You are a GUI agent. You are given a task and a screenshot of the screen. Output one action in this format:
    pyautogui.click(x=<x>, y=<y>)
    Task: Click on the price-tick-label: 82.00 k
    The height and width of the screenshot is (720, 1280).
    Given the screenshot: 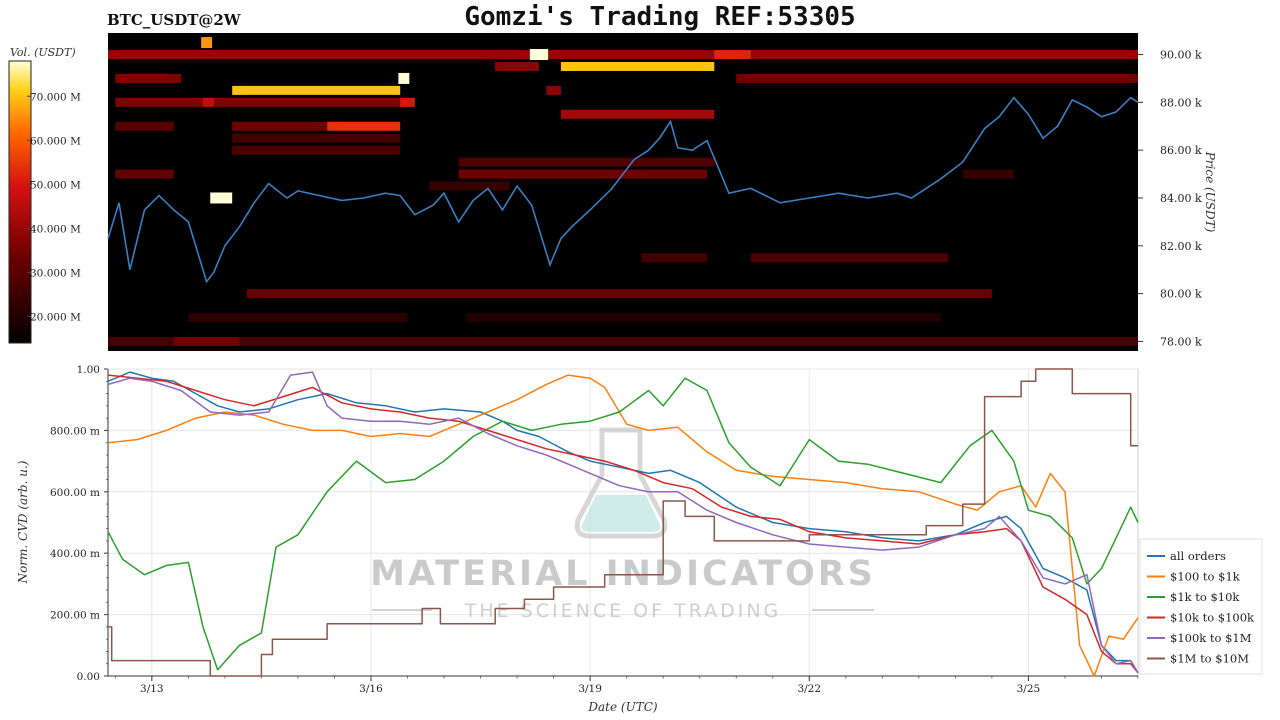 What is the action you would take?
    pyautogui.click(x=1181, y=246)
    